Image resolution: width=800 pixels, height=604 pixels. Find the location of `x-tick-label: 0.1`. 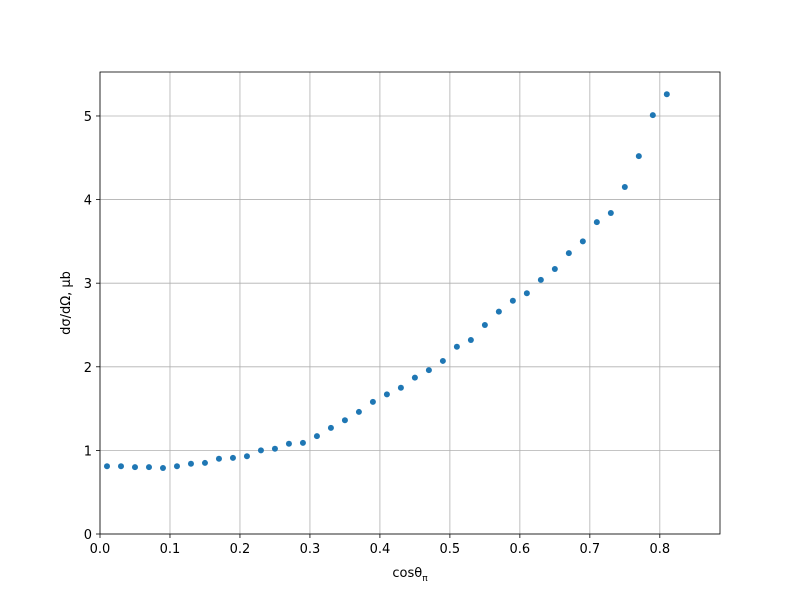

x-tick-label: 0.1 is located at coordinates (170, 549).